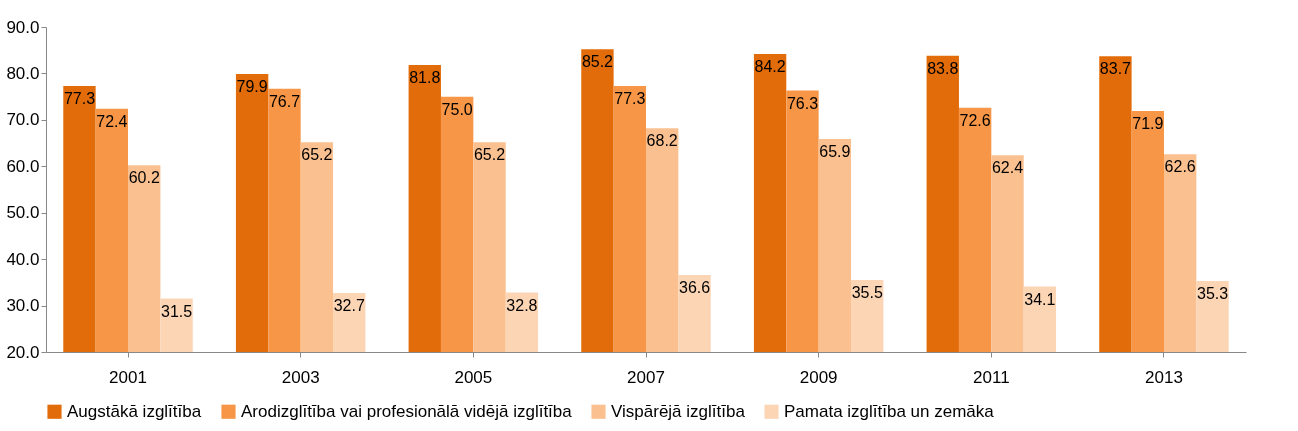 Image resolution: width=1298 pixels, height=431 pixels. I want to click on y-tick-label: 20.0, so click(23, 352).